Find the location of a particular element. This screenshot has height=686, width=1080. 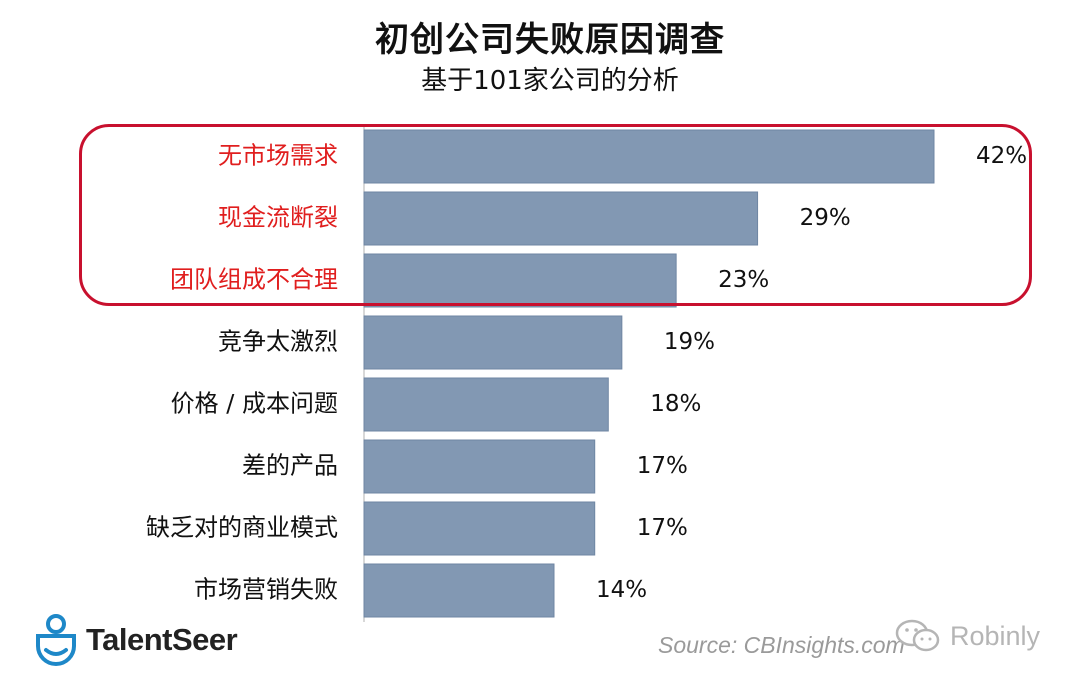

talentseer-logo: TalentSeer is located at coordinates (136, 640).